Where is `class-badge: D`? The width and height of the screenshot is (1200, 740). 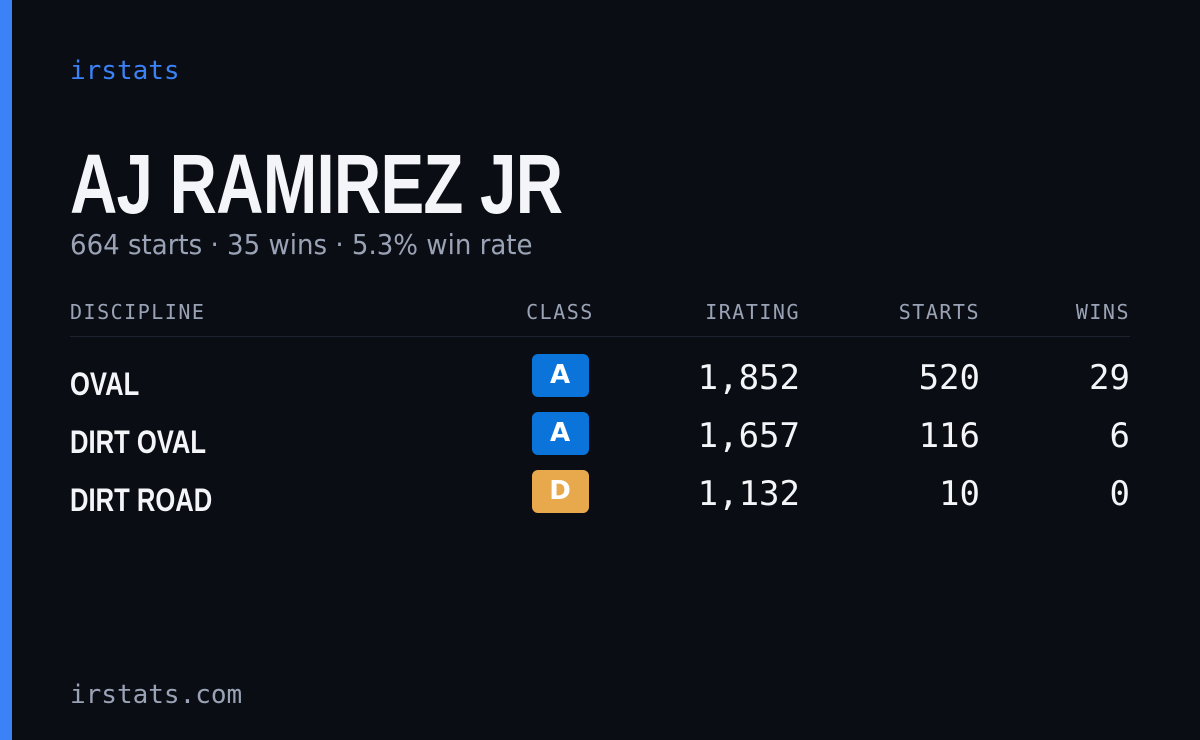
class-badge: D is located at coordinates (560, 491).